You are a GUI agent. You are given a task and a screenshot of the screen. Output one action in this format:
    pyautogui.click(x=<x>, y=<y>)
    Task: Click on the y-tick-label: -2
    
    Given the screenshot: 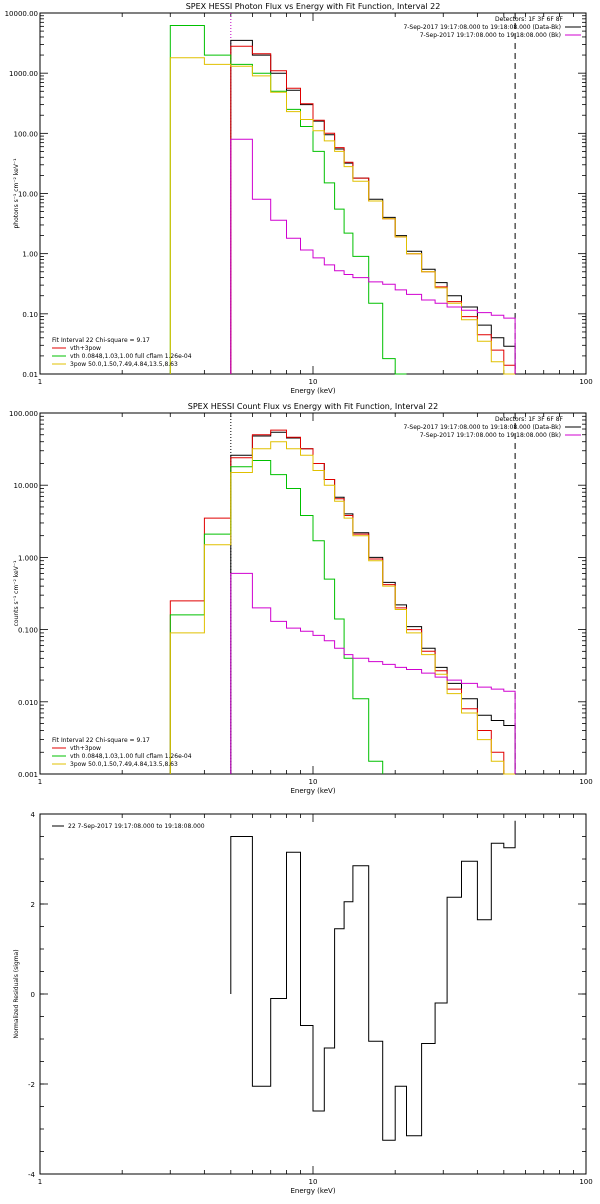 What is the action you would take?
    pyautogui.click(x=31, y=1085)
    